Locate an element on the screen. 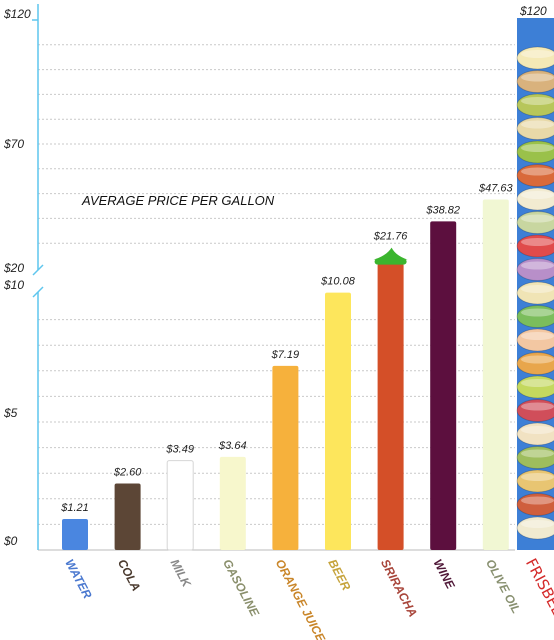  data-label: $3.64 is located at coordinates (232, 446).